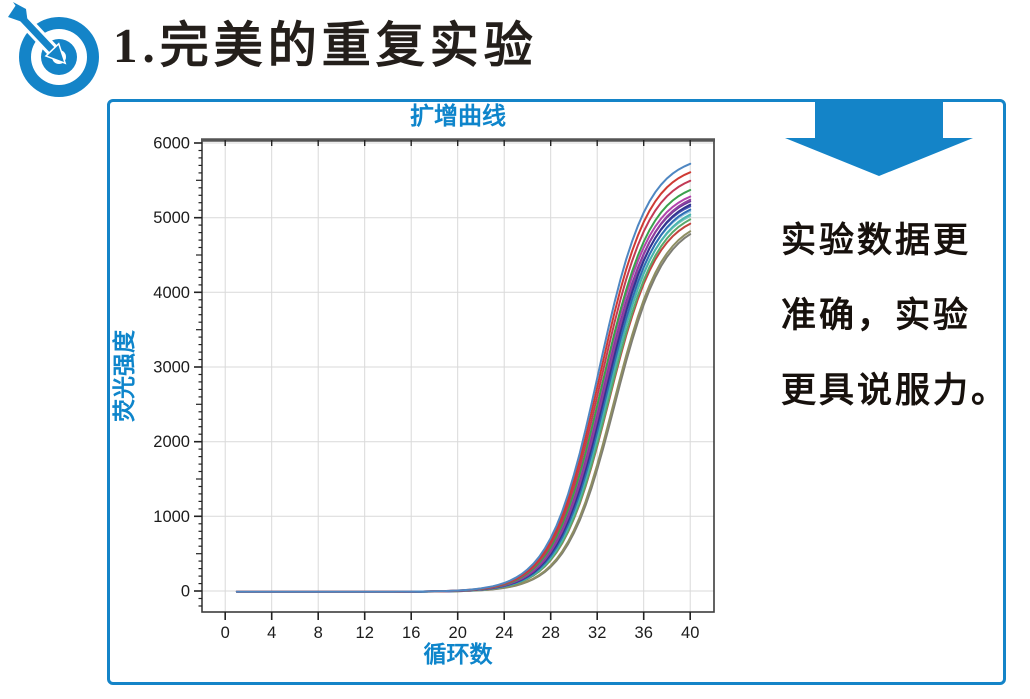 This screenshot has height=699, width=1030. I want to click on x-tick-label: 24, so click(504, 633).